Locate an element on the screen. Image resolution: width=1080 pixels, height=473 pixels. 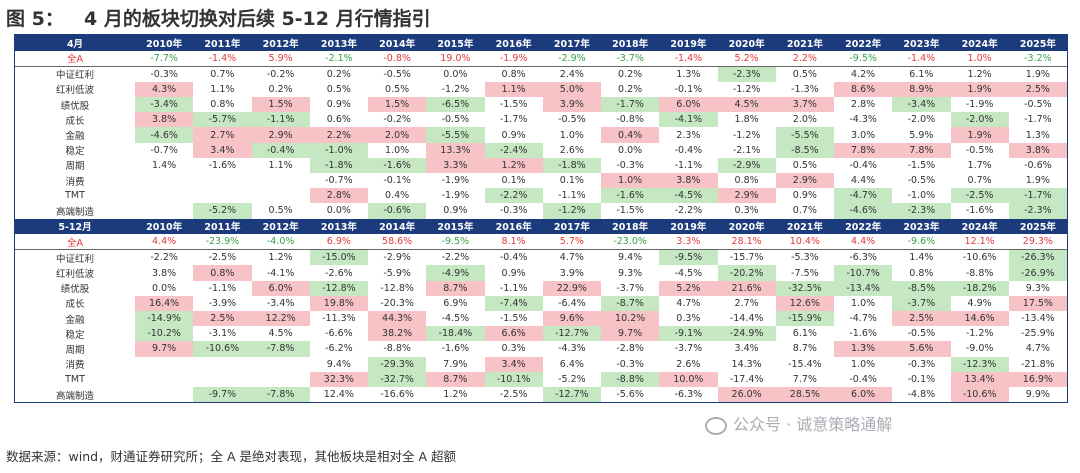
year-header: 2015年 is located at coordinates (455, 226).